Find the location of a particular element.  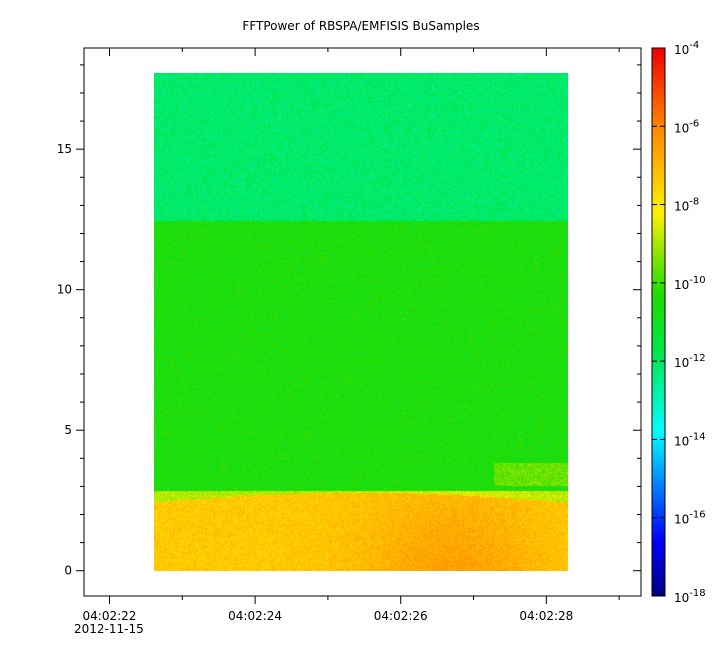

colorbar-tick-label: 10⁻¹⁴ is located at coordinates (690, 439).